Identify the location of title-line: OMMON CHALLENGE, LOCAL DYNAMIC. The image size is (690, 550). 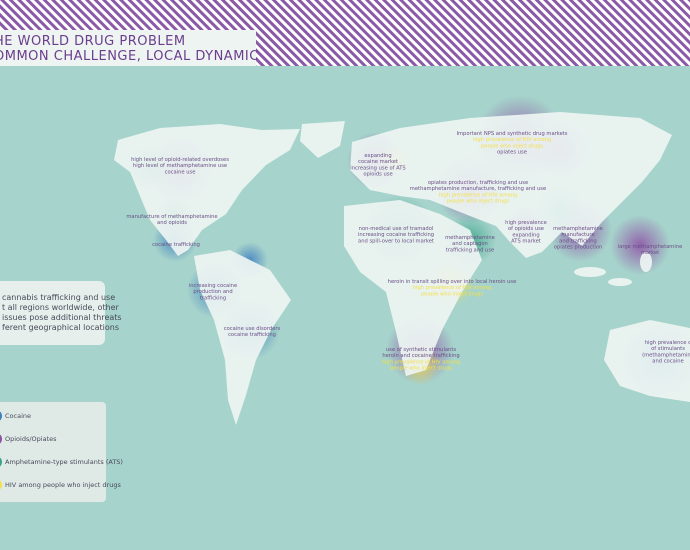
(129, 56).